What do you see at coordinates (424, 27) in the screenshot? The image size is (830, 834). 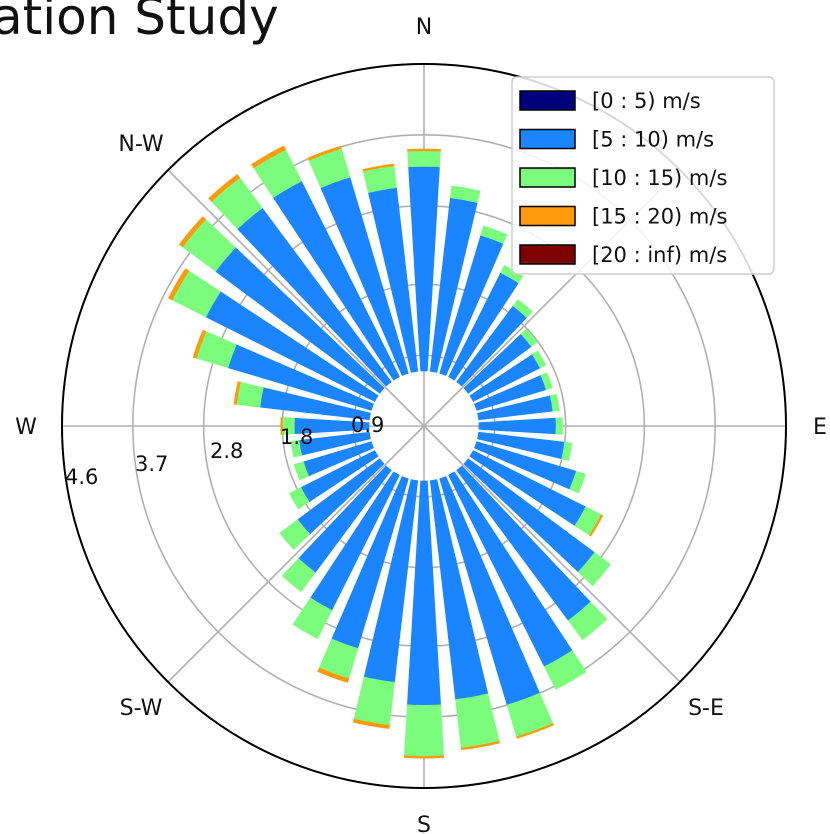 I see `direction-label-n: N` at bounding box center [424, 27].